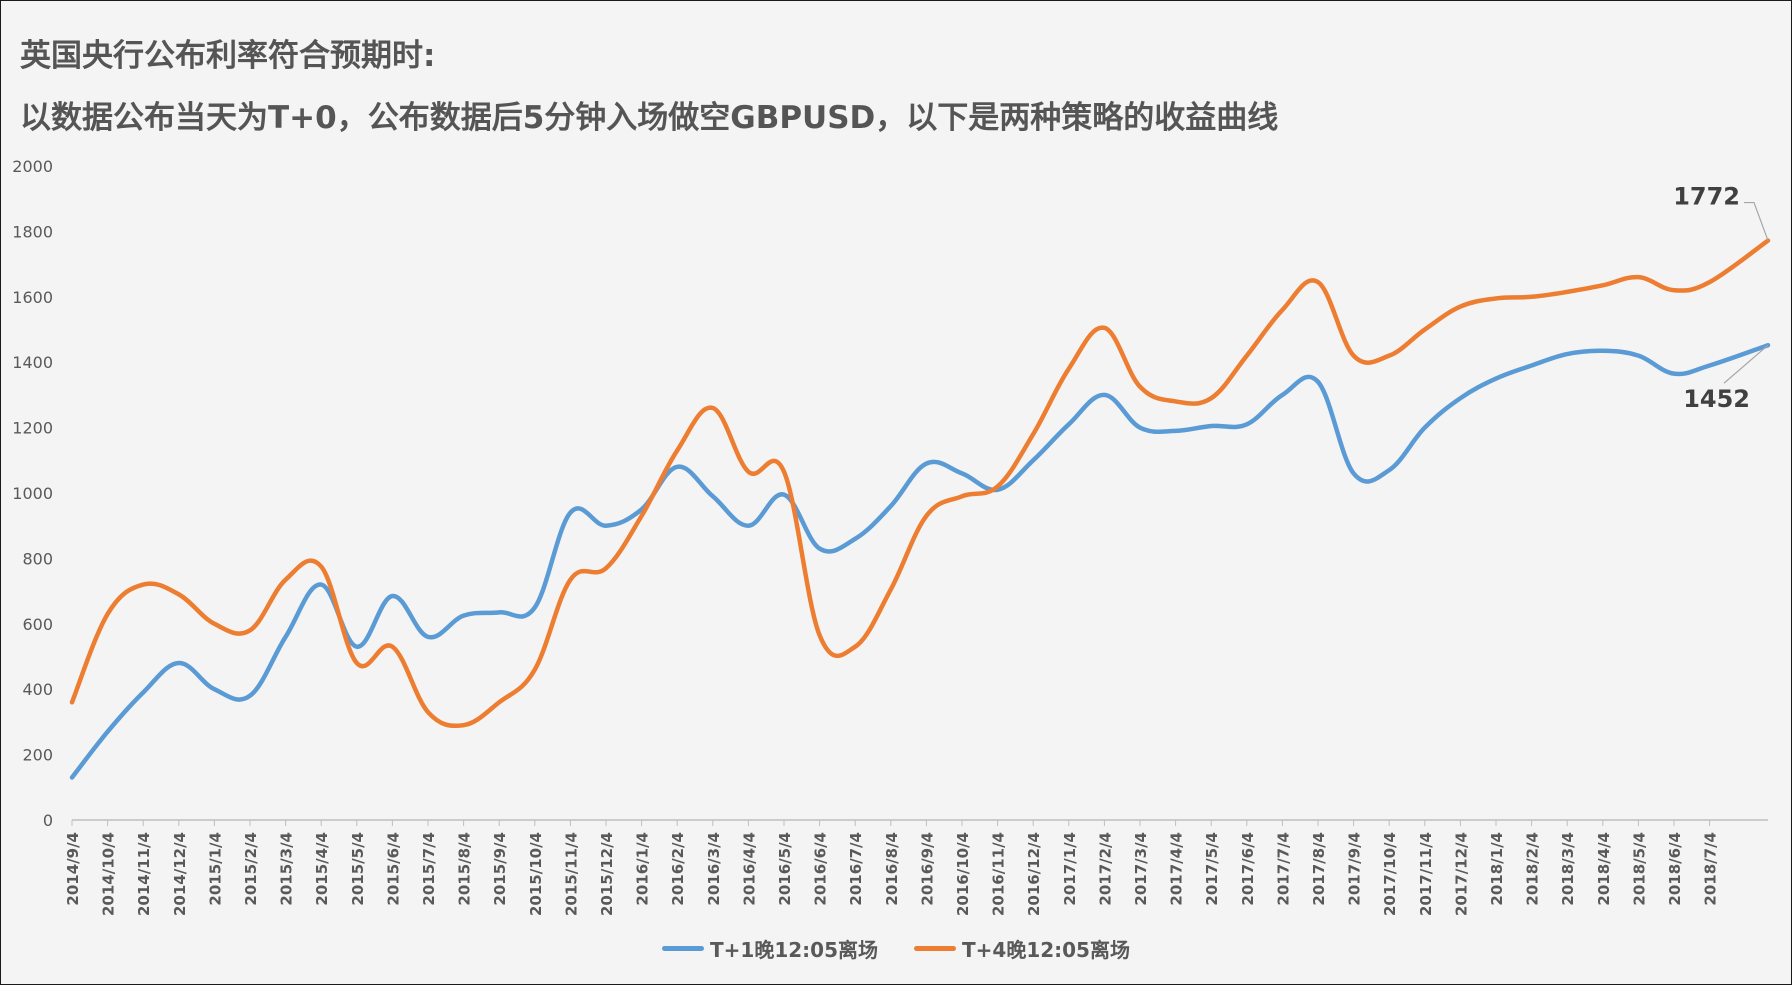 The image size is (1792, 985). Describe the element at coordinates (1034, 874) in the screenshot. I see `x-tick-label: 2016/12/4` at that location.